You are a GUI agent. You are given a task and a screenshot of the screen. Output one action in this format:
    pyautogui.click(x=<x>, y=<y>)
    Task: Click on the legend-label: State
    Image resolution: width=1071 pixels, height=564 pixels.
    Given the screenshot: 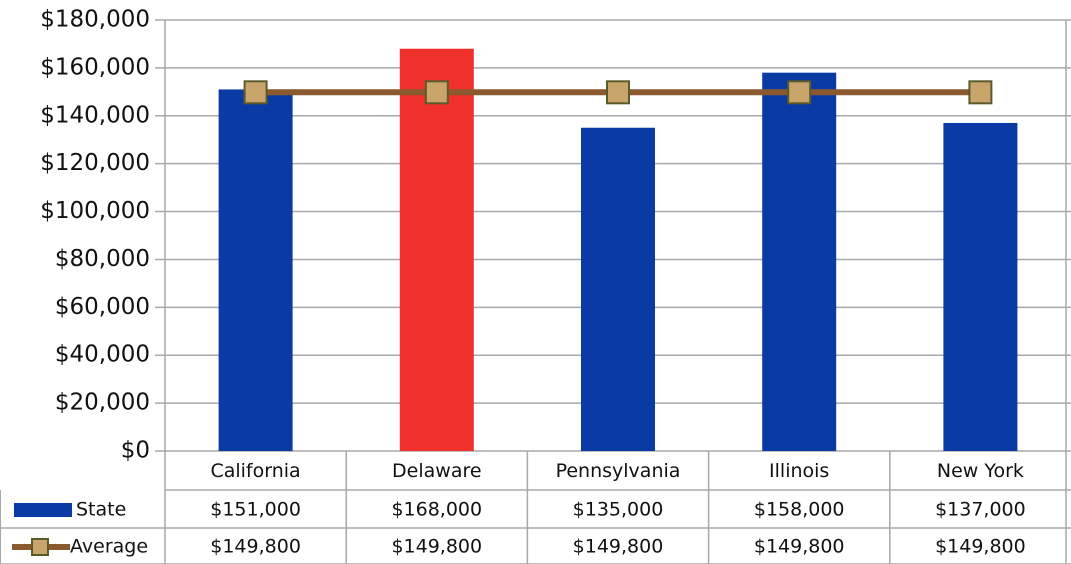 What is the action you would take?
    pyautogui.click(x=101, y=510)
    